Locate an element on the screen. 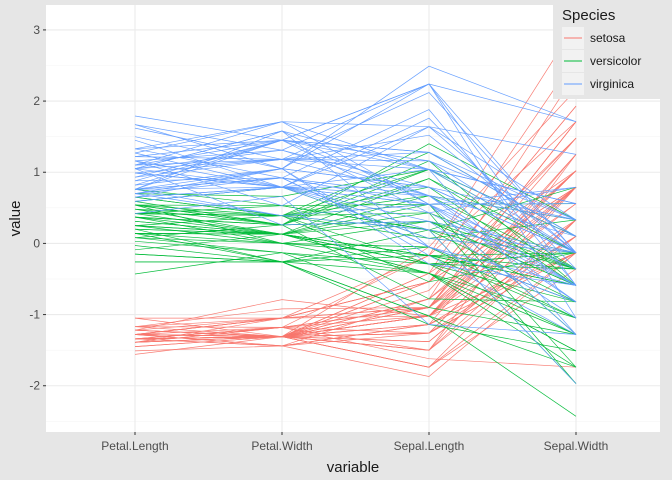 This screenshot has width=672, height=480. y-tick-label: -2 is located at coordinates (34, 386).